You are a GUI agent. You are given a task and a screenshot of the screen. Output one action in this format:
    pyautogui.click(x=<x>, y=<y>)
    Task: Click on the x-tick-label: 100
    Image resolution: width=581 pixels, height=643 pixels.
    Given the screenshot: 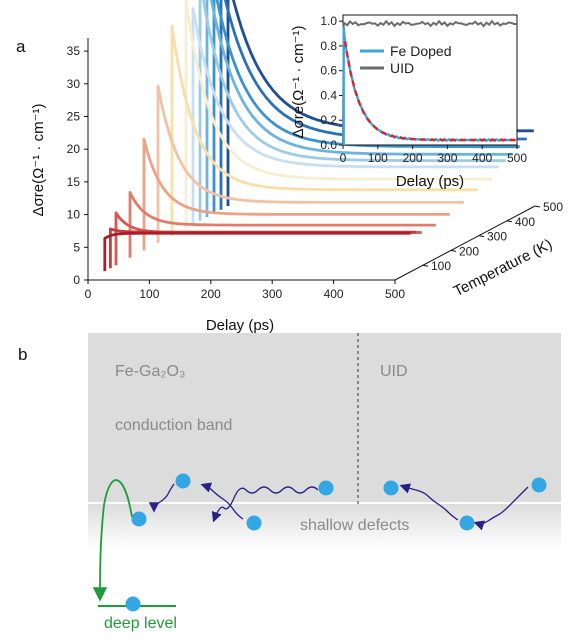 What is the action you would take?
    pyautogui.click(x=149, y=294)
    